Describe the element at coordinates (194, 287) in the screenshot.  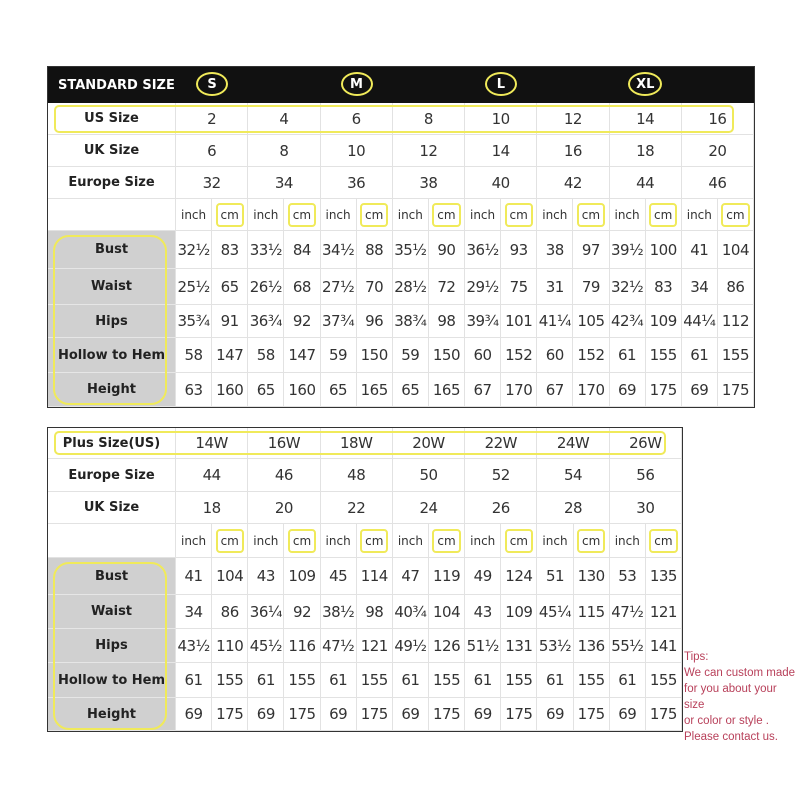
I see `measure-value: 25½` at that location.